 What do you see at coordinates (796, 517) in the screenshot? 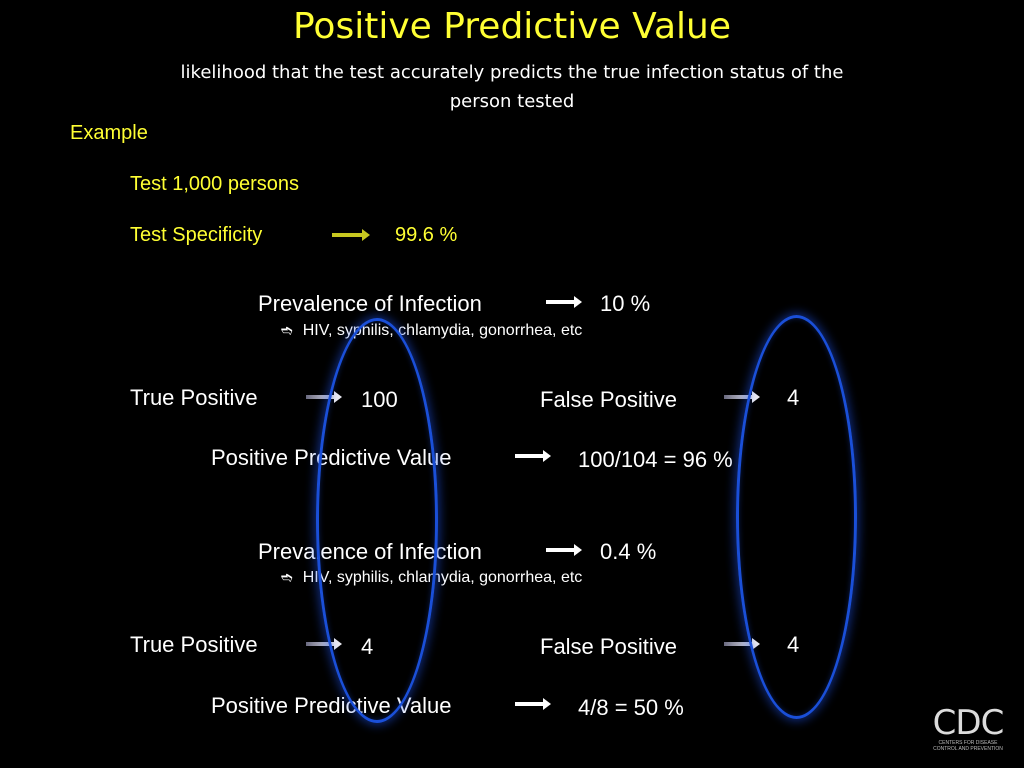
I see `false-positive-highlight-oval` at bounding box center [796, 517].